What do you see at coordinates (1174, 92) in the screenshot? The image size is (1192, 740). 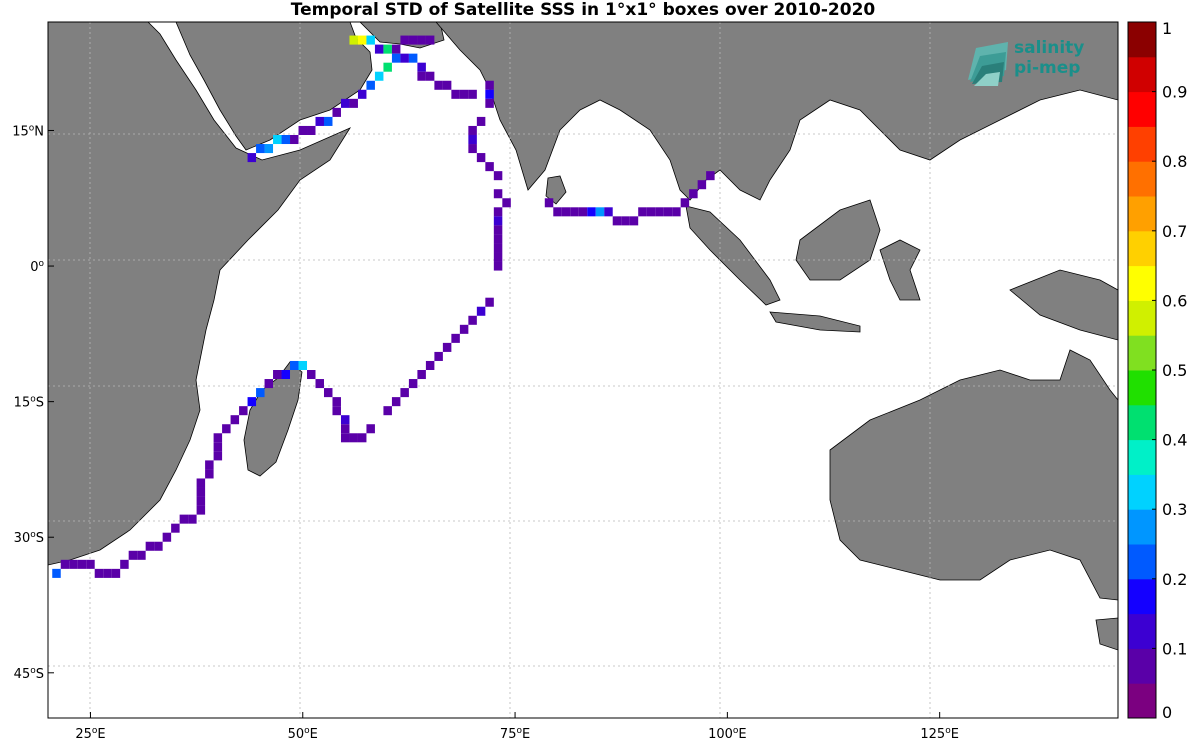 I see `colorbar-label: 0.9` at bounding box center [1174, 92].